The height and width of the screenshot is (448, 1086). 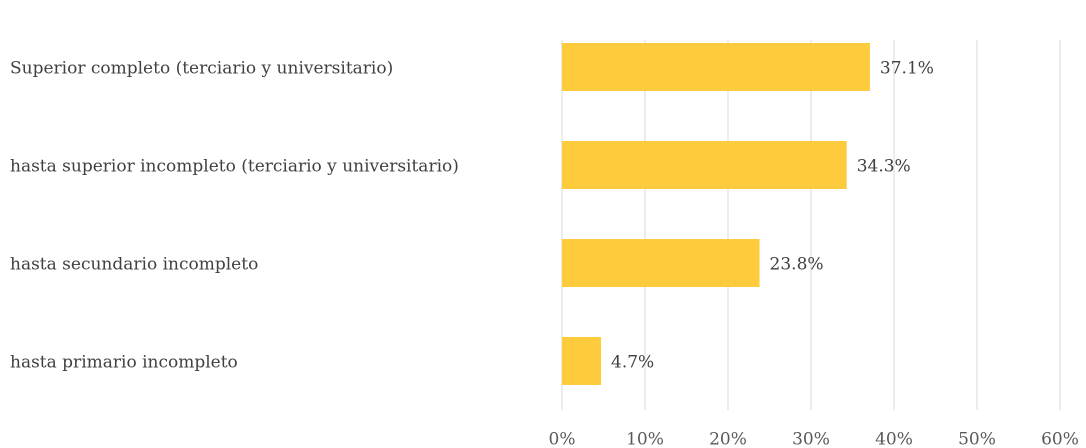 I want to click on x-tick-label: 10%, so click(x=645, y=439).